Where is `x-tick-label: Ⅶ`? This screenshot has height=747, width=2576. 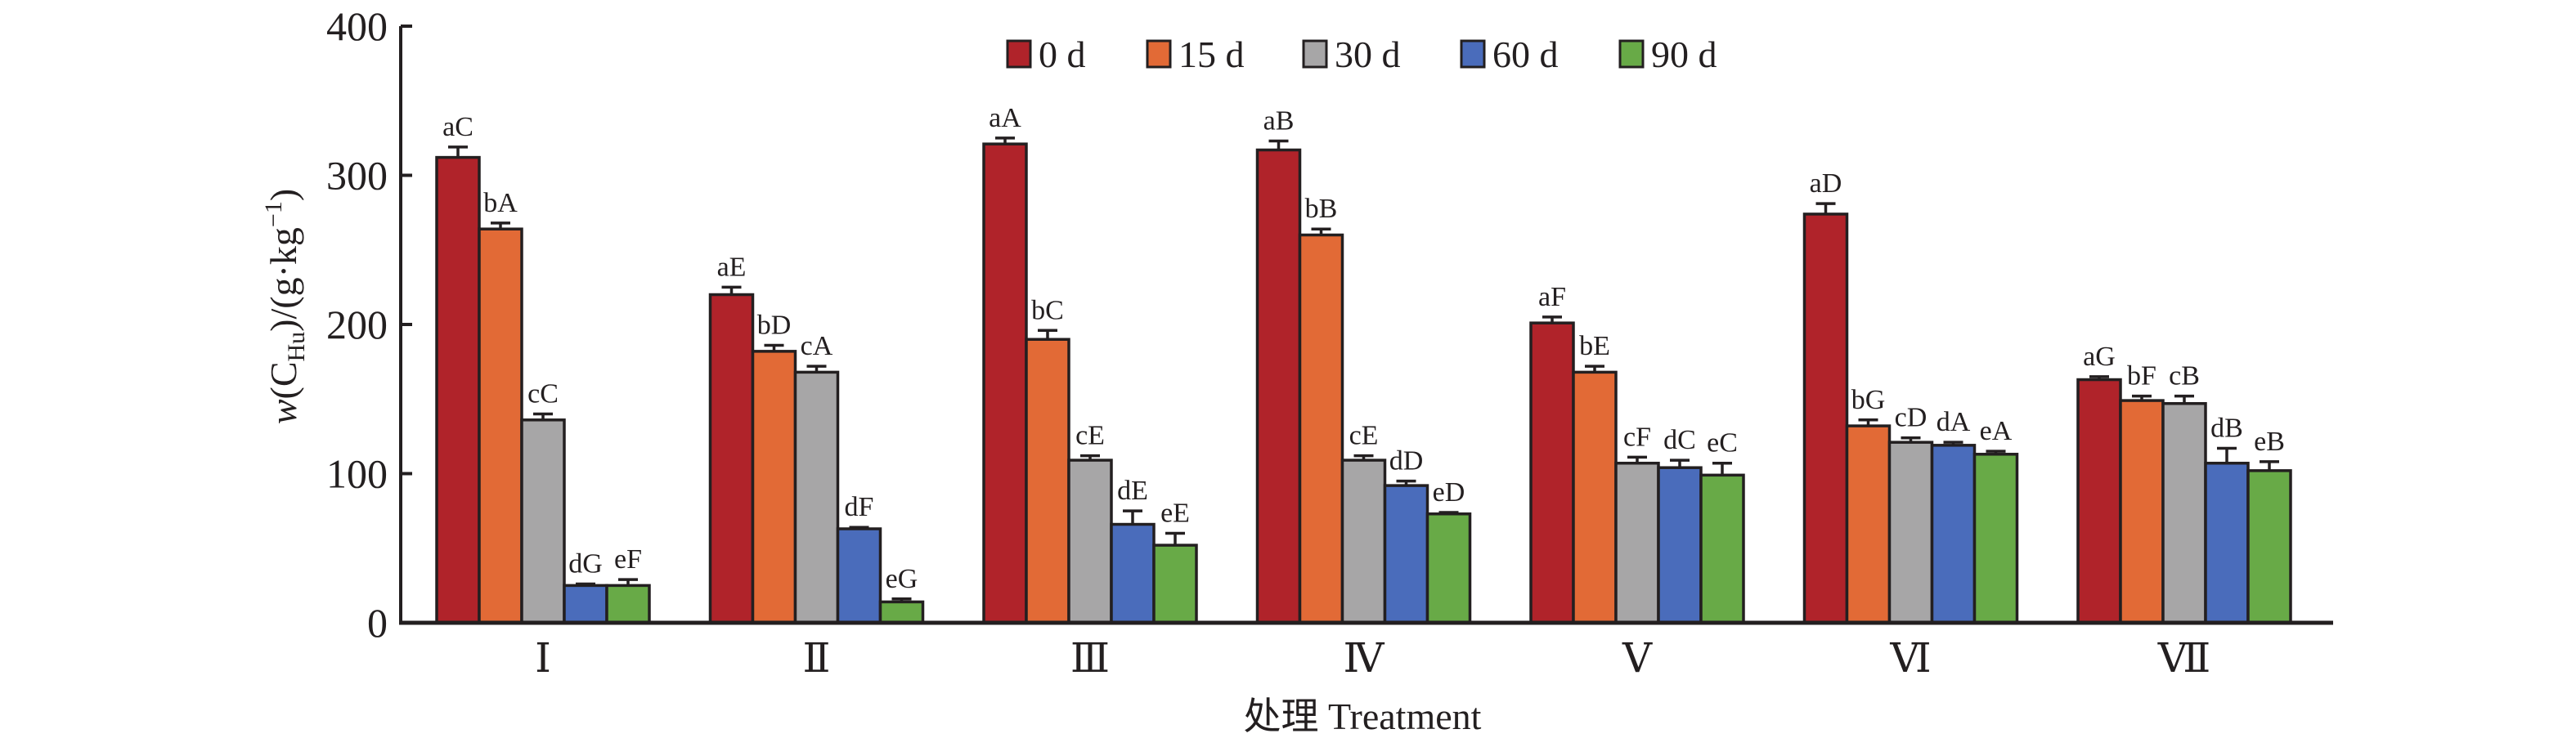
x-tick-label: Ⅶ is located at coordinates (2184, 658).